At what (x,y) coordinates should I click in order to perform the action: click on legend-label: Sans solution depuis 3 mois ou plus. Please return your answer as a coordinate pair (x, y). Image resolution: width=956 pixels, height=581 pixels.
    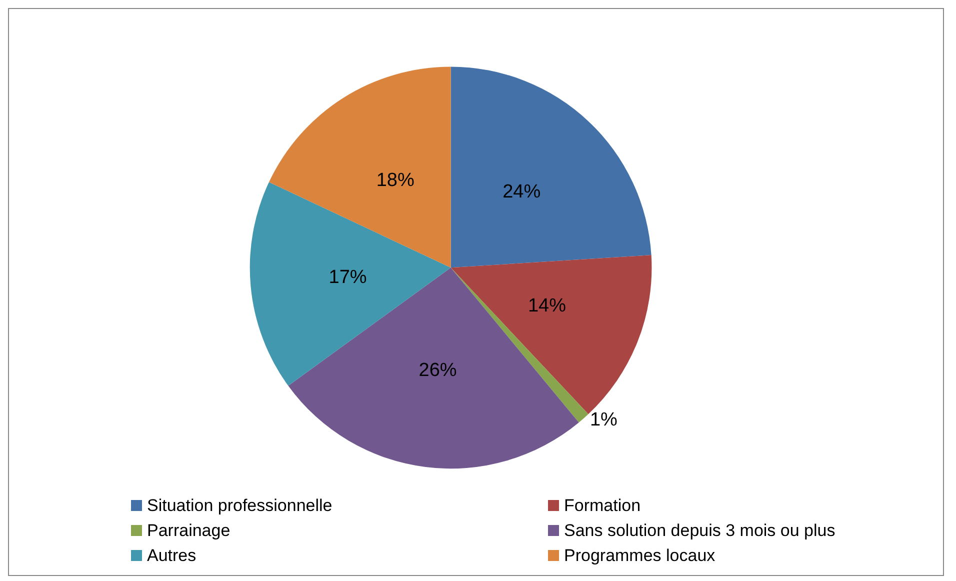
    Looking at the image, I should click on (700, 530).